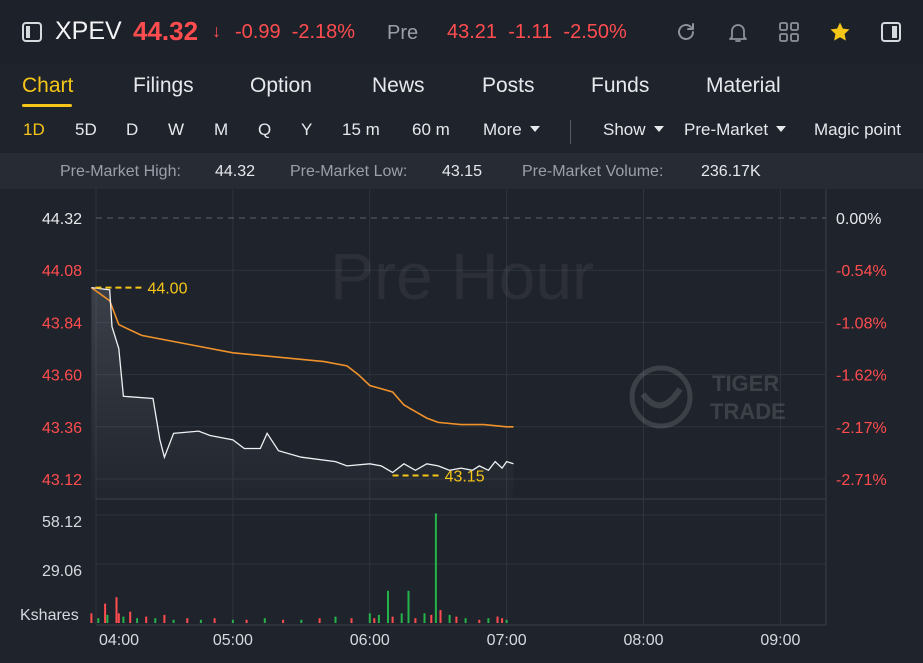 The image size is (923, 663). I want to click on toolbar-divider, so click(570, 132).